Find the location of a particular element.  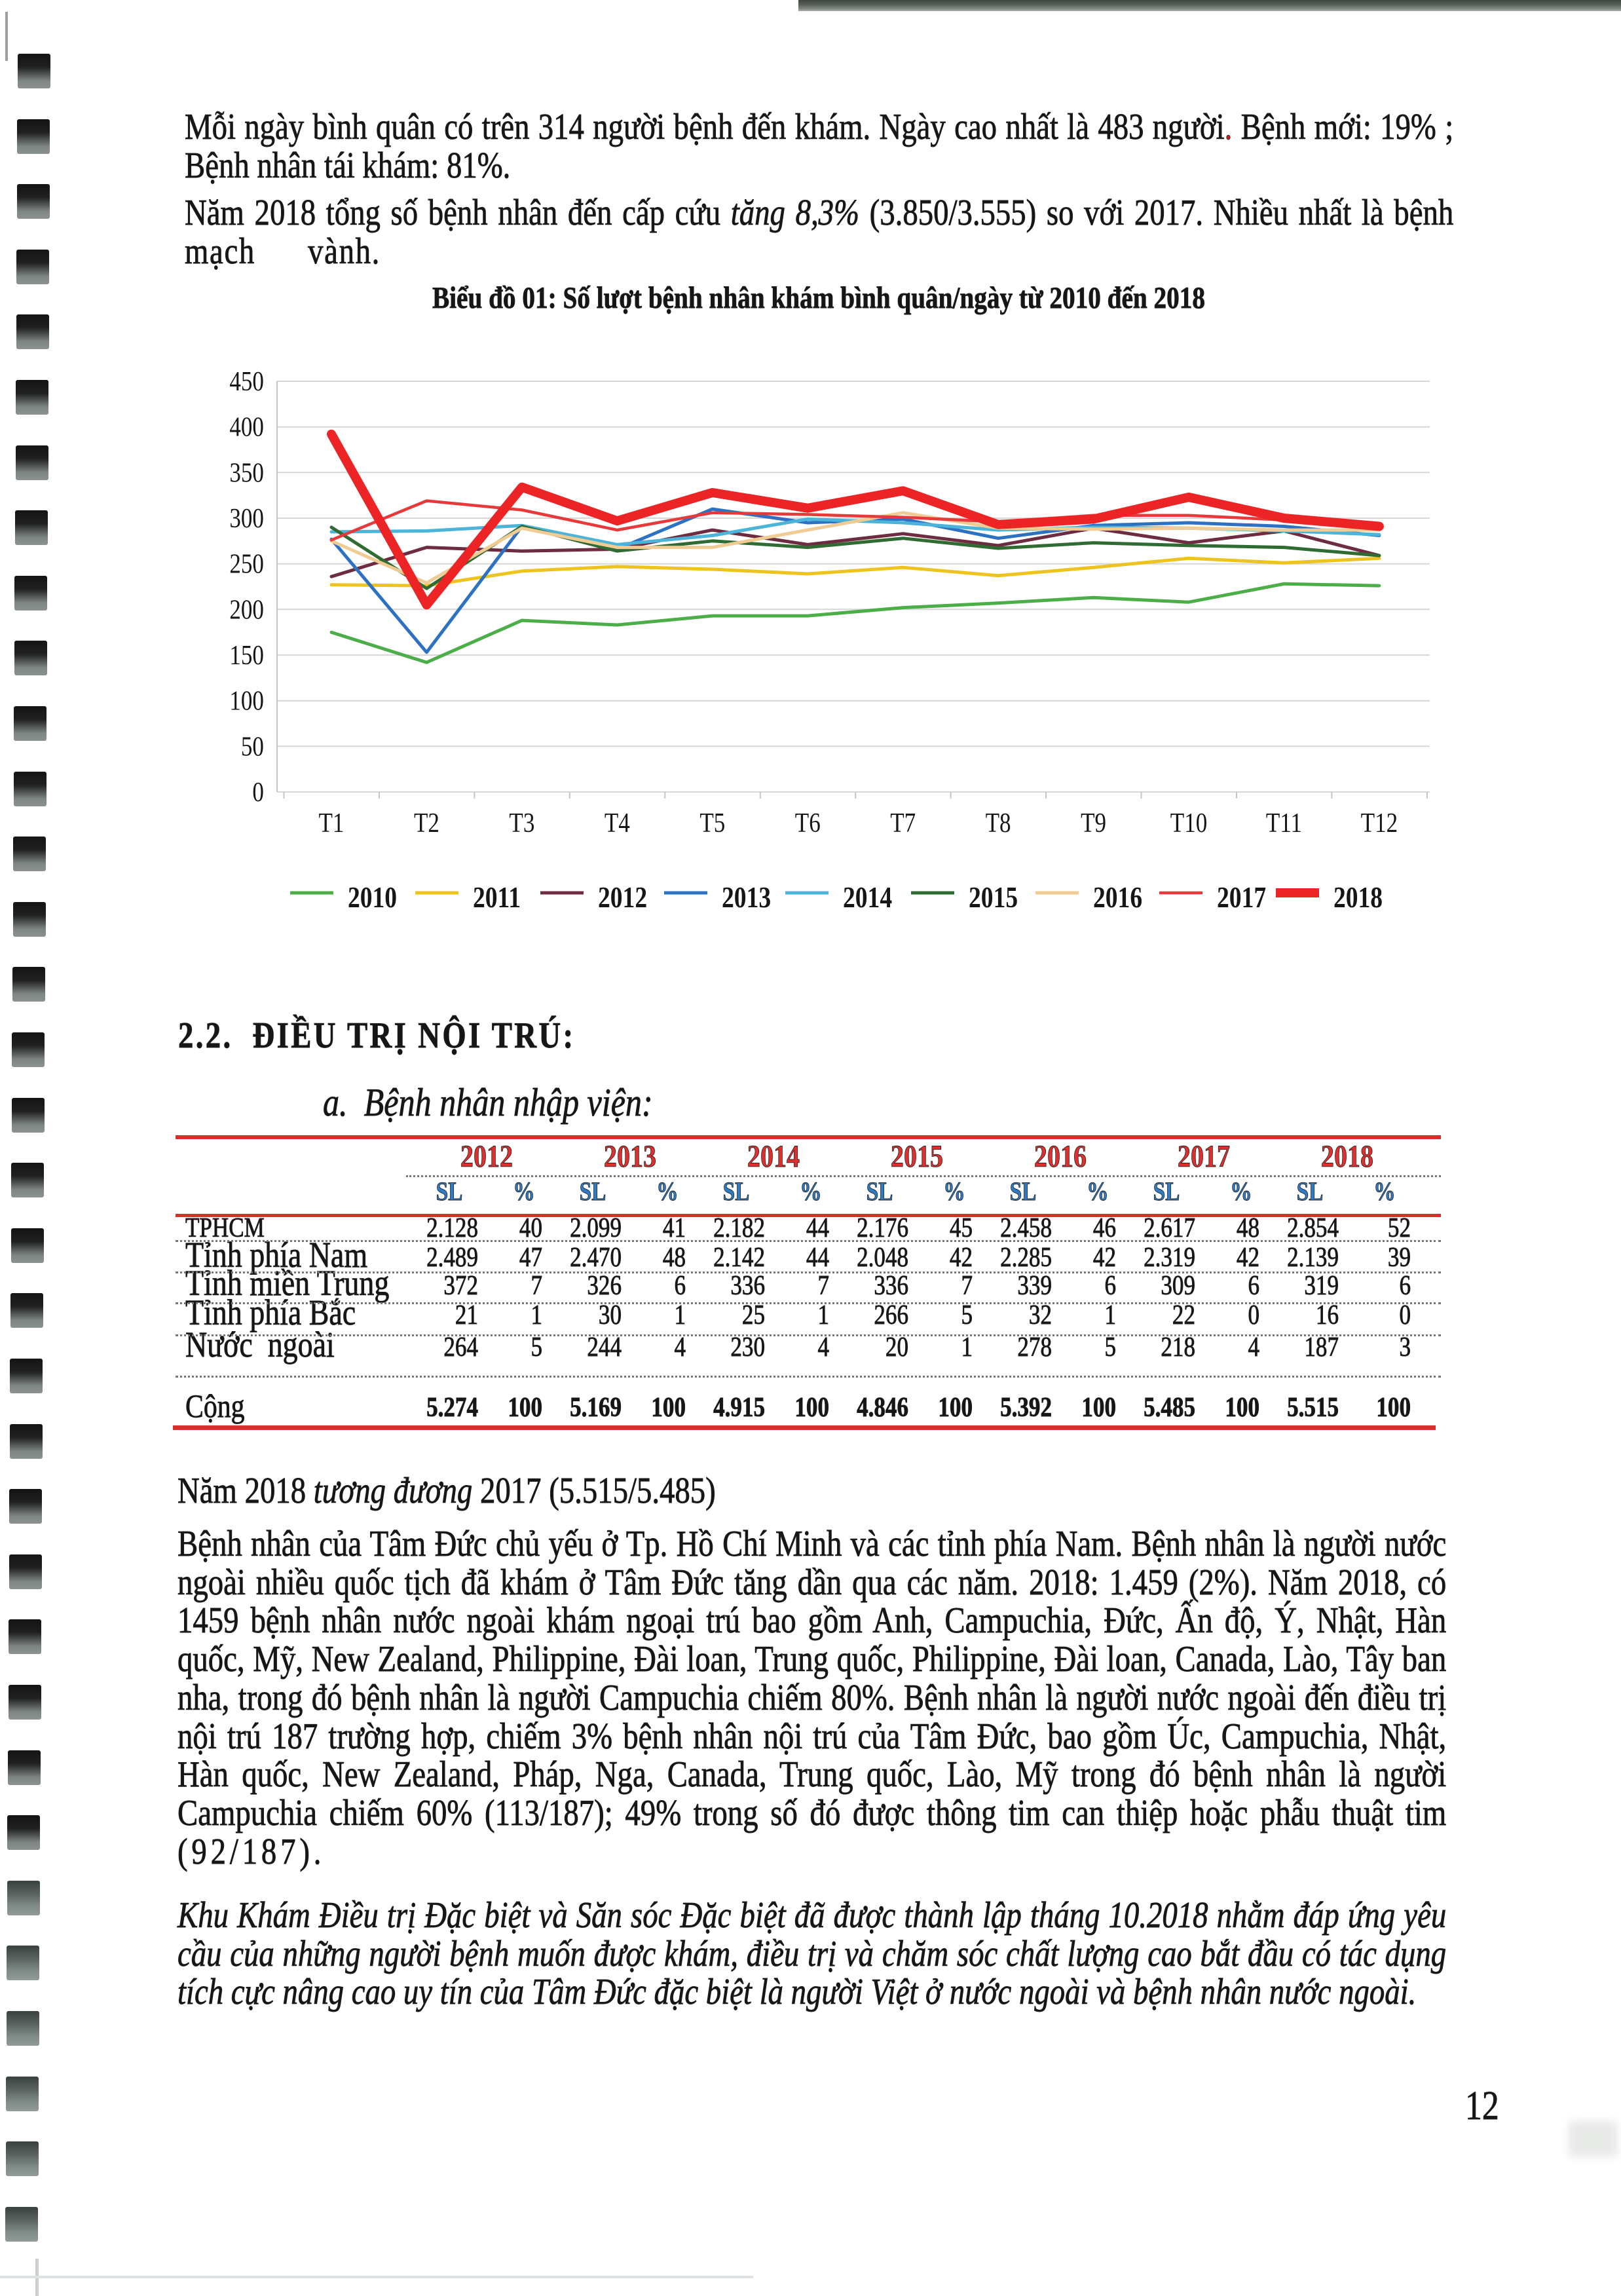

svg-text: 400 is located at coordinates (246, 428).